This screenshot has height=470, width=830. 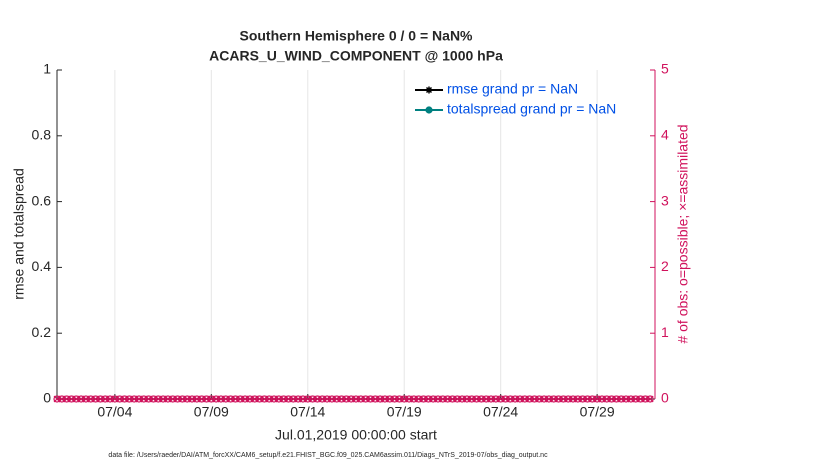 What do you see at coordinates (19, 234) in the screenshot?
I see `y-axis-label: rmse and totalspread` at bounding box center [19, 234].